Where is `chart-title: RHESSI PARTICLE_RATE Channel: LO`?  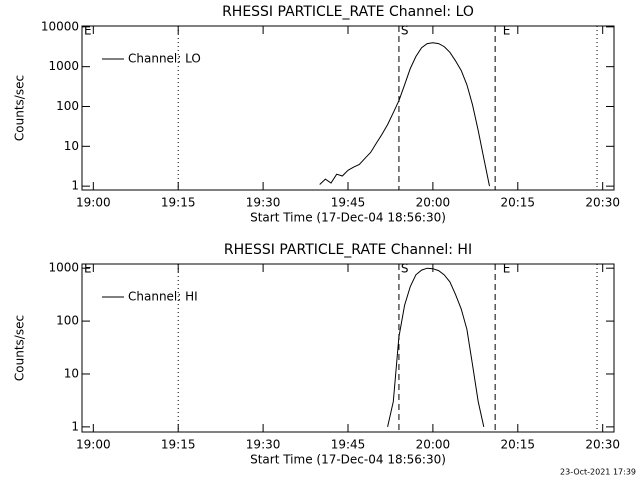
chart-title: RHESSI PARTICLE_RATE Channel: LO is located at coordinates (348, 12).